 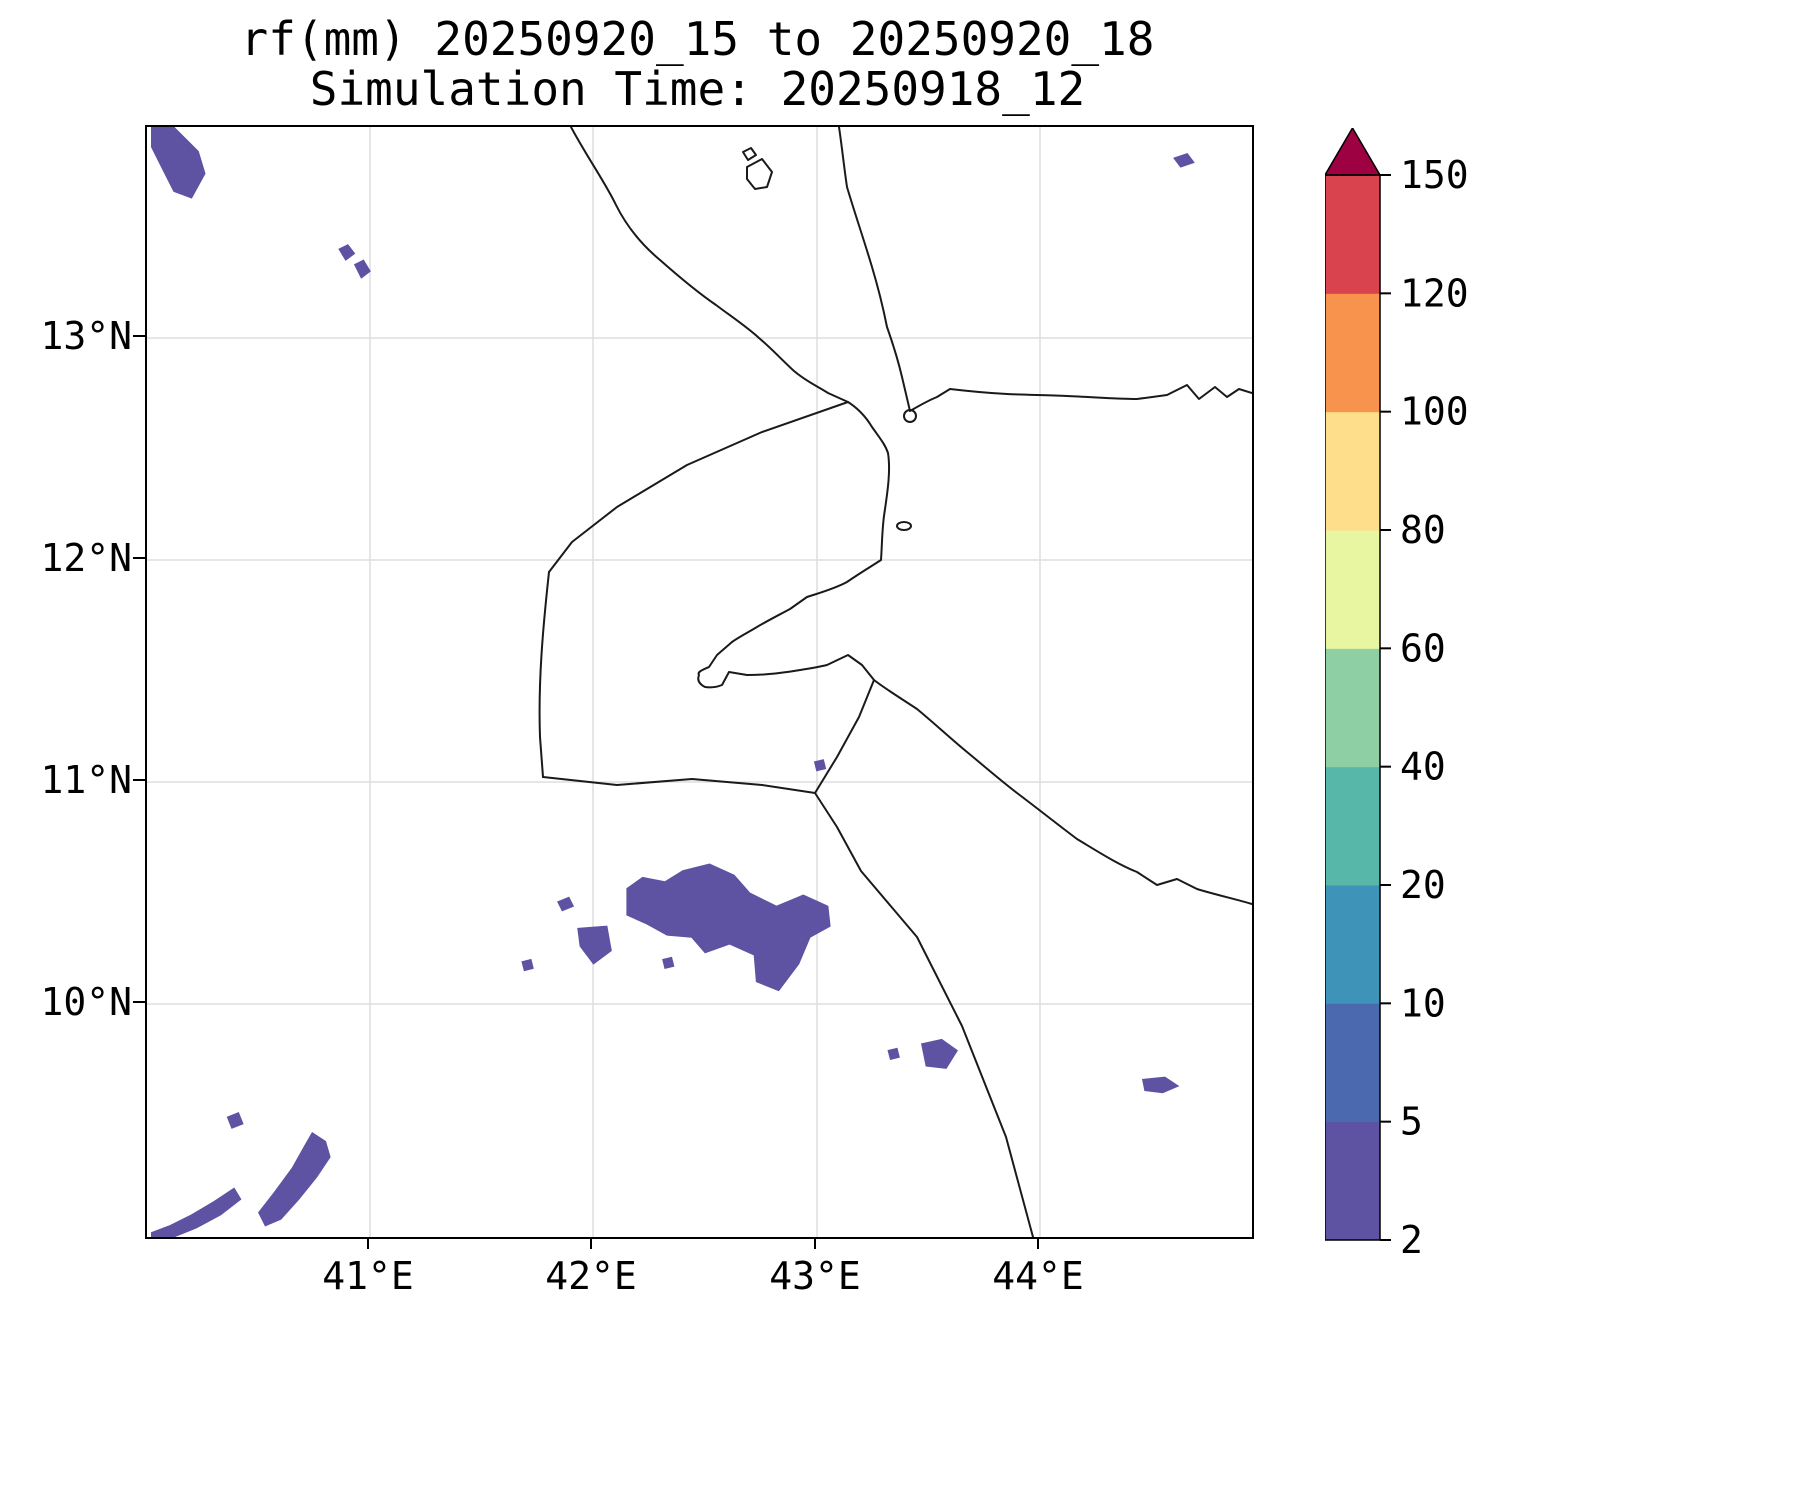 I want to click on colorbar-svg: 2 5 10 20 40 60 80 100 120 150, so click(x=1396, y=694).